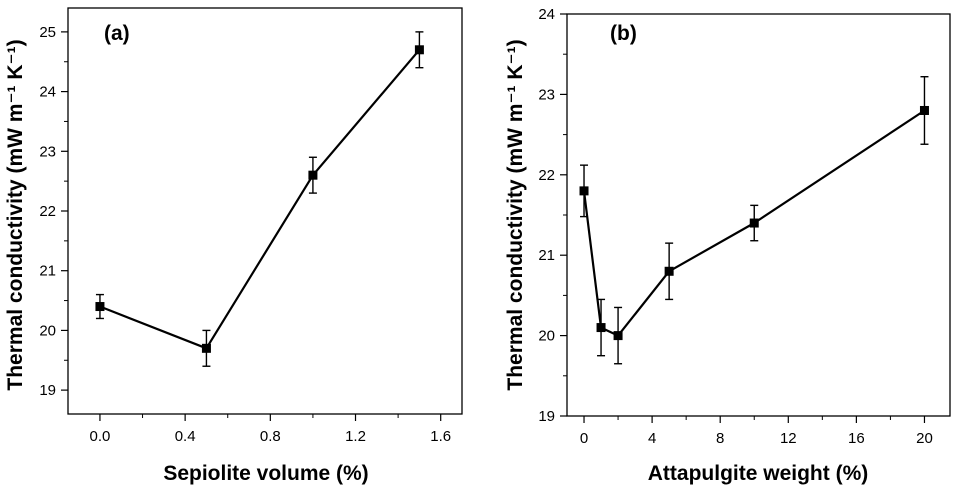 This screenshot has width=953, height=492. What do you see at coordinates (652, 438) in the screenshot?
I see `panel-b-x-tick-label: 4` at bounding box center [652, 438].